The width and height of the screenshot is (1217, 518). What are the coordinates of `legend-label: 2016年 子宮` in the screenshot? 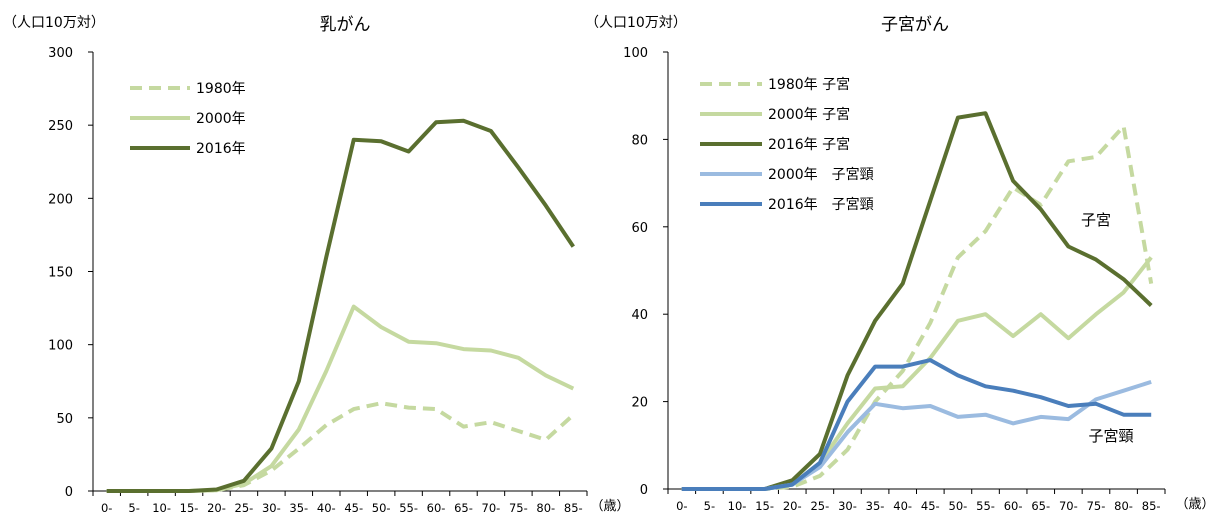 It's located at (809, 145).